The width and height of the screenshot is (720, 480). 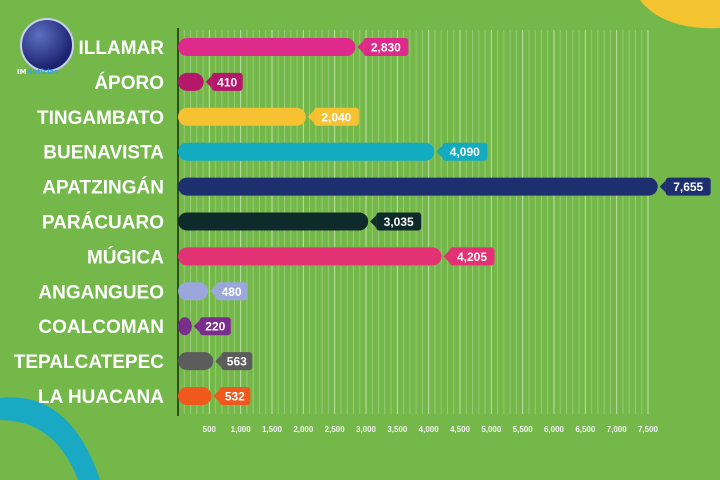 What do you see at coordinates (460, 429) in the screenshot?
I see `x-tick-label: 4,500` at bounding box center [460, 429].